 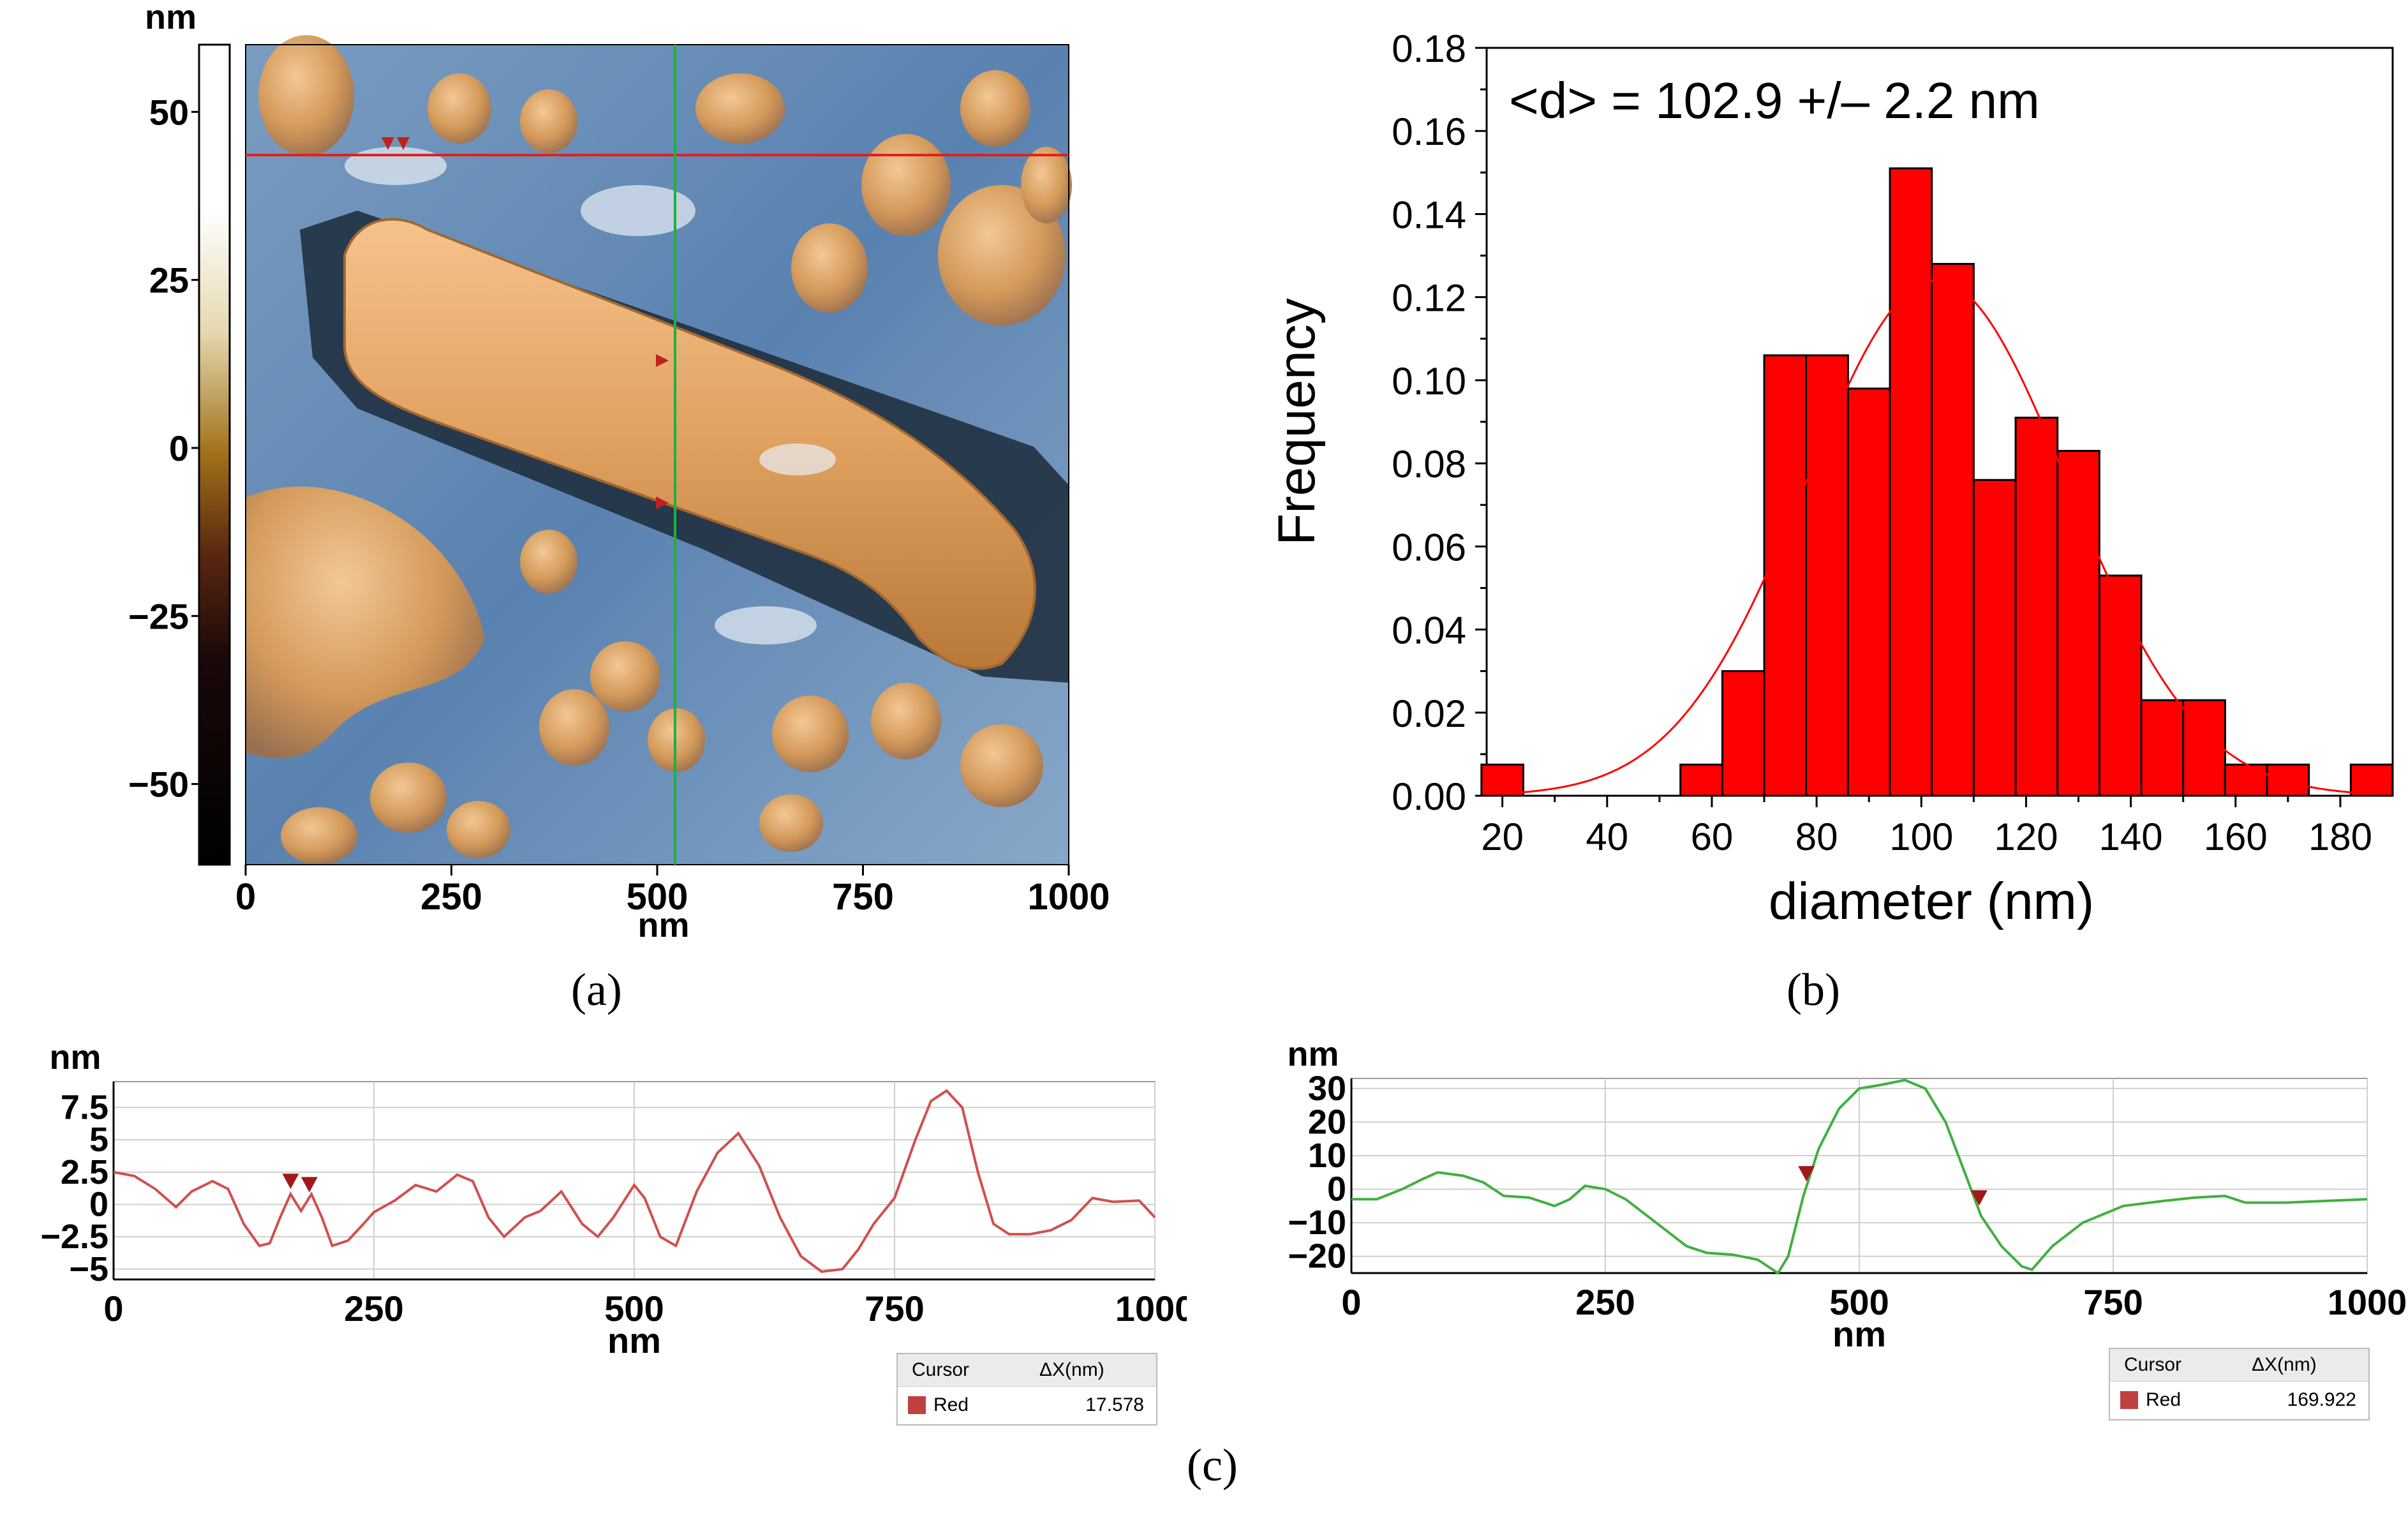 I want to click on x-tick-label: 60, so click(x=1712, y=837).